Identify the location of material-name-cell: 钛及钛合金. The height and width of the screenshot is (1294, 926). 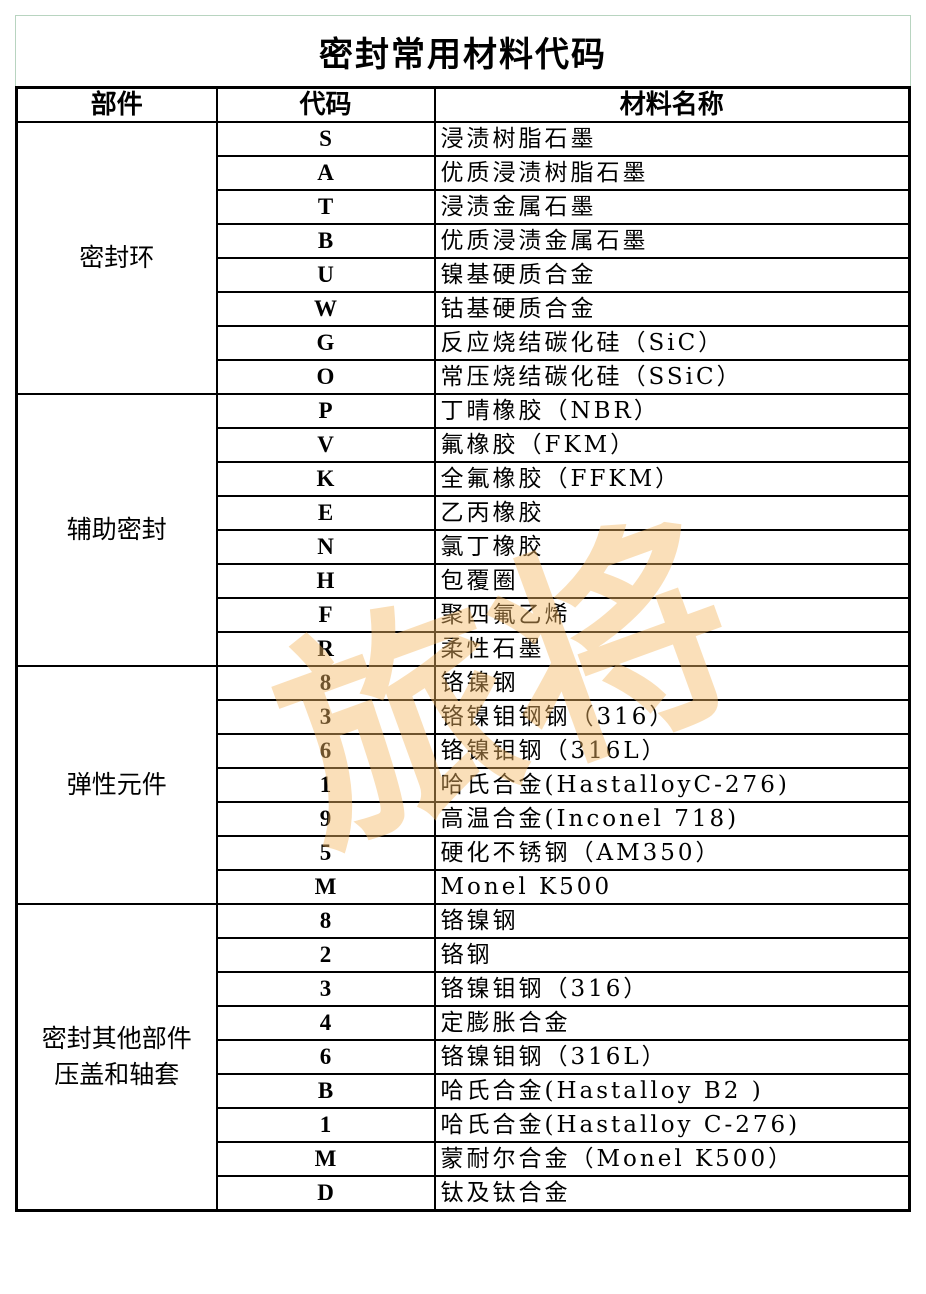
(672, 1193).